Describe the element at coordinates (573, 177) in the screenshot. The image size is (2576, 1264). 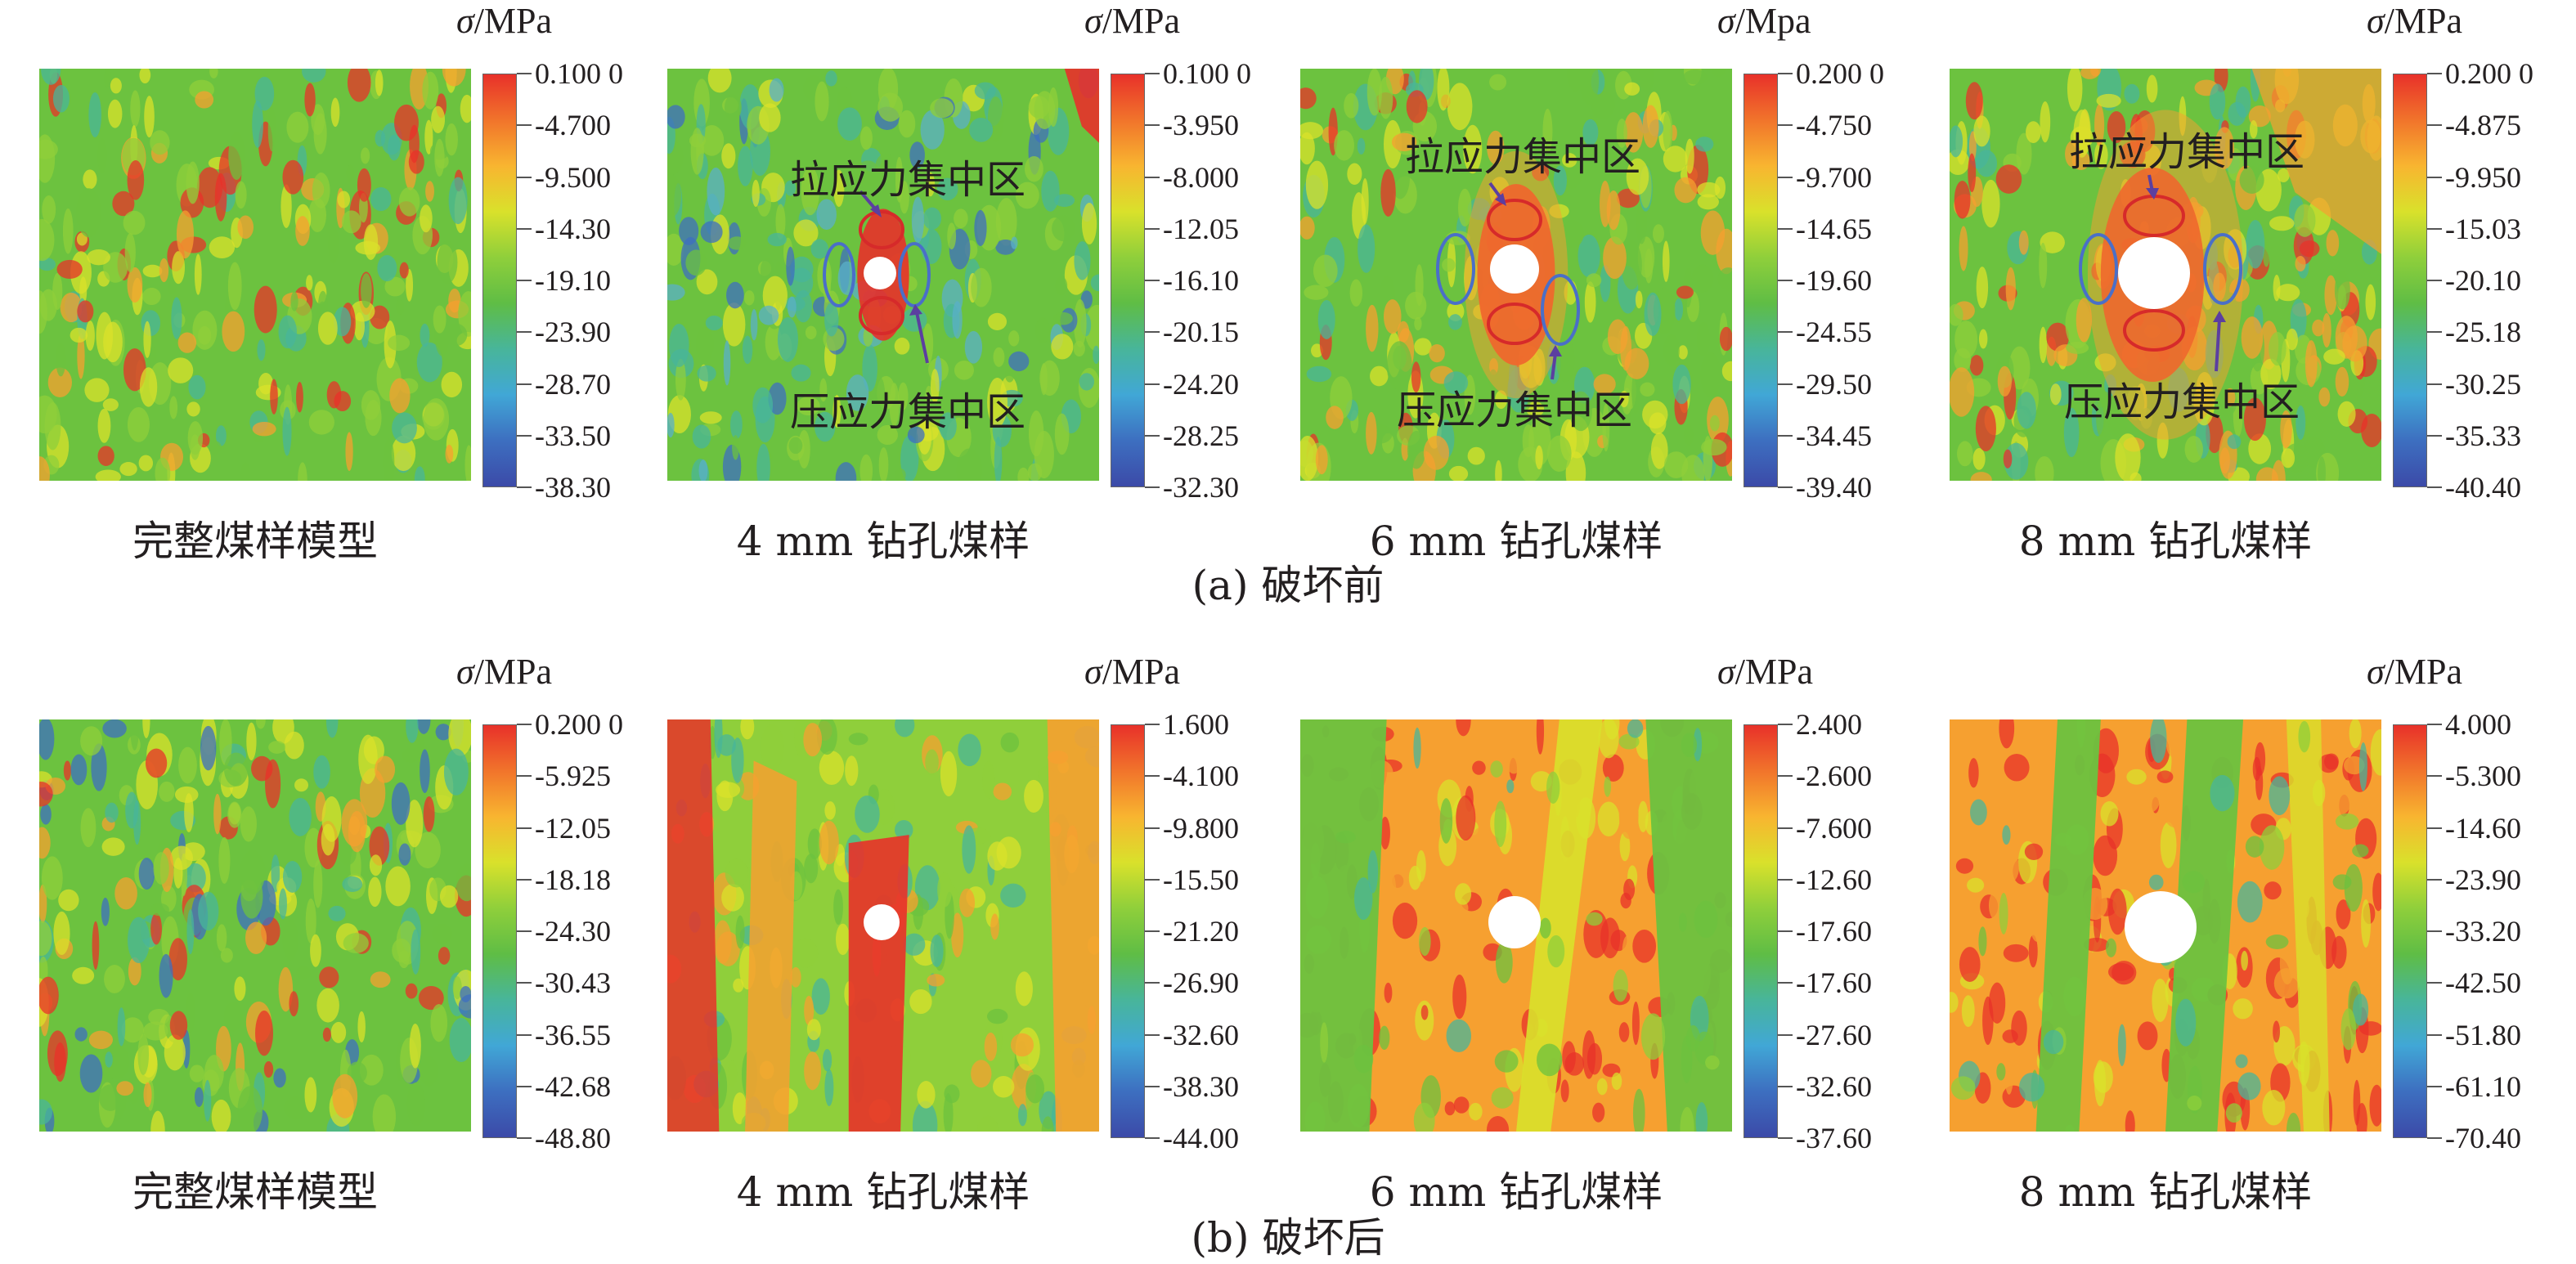
I see `colorbar-tick-label: -9.500` at that location.